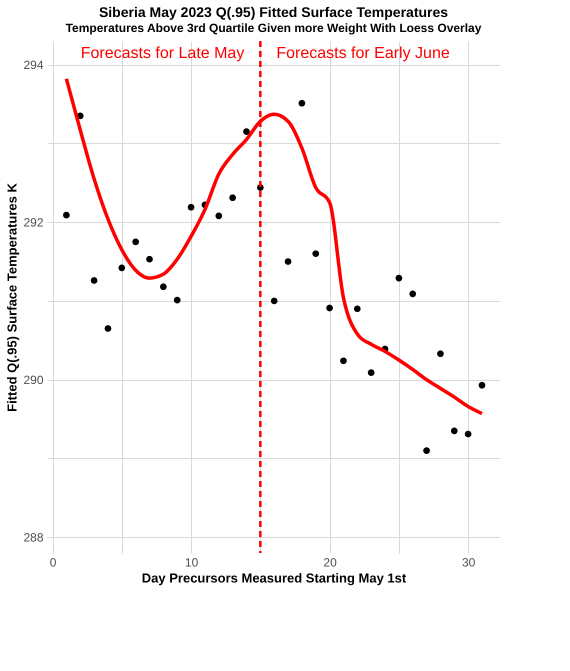  I want to click on chart-title: Siberia May 2023 Q(.95) Fitted Surface Temperatures, so click(273, 12).